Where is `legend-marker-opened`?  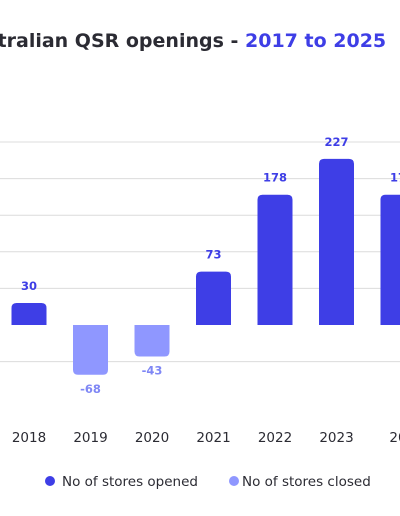 legend-marker-opened is located at coordinates (50, 481).